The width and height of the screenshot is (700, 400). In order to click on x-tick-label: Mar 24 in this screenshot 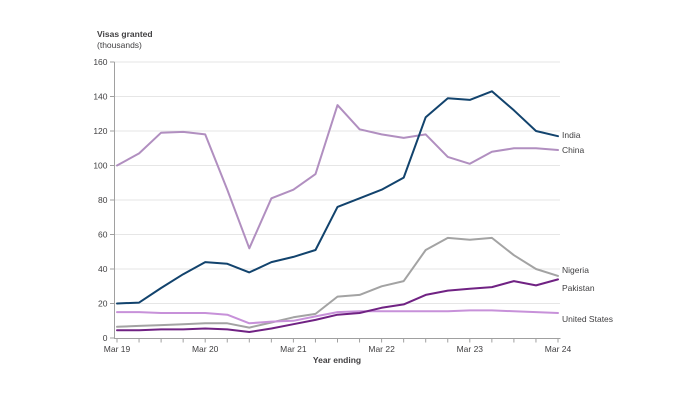, I will do `click(558, 349)`.